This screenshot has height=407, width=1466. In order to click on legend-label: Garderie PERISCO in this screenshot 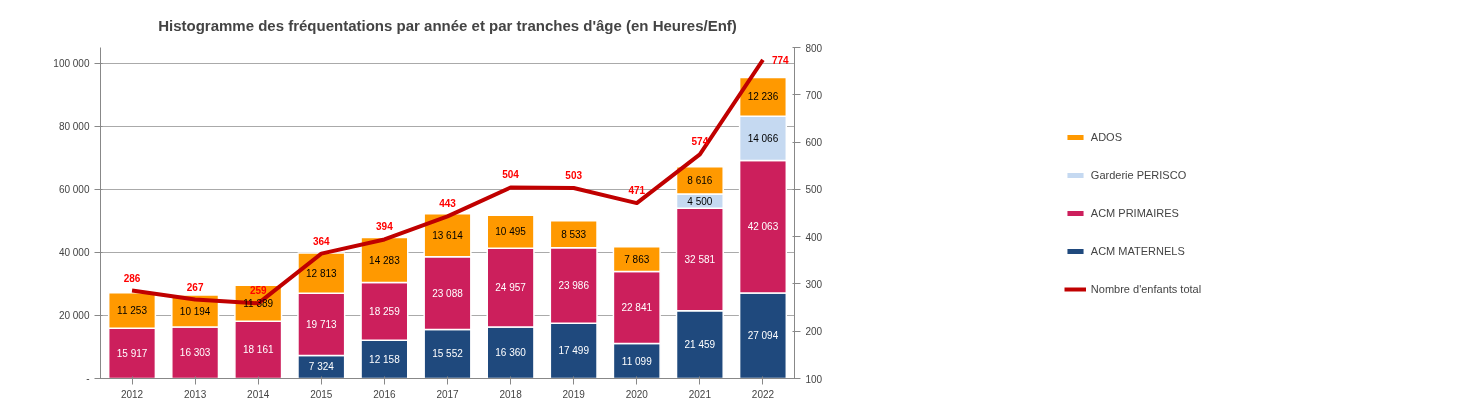, I will do `click(1138, 174)`.